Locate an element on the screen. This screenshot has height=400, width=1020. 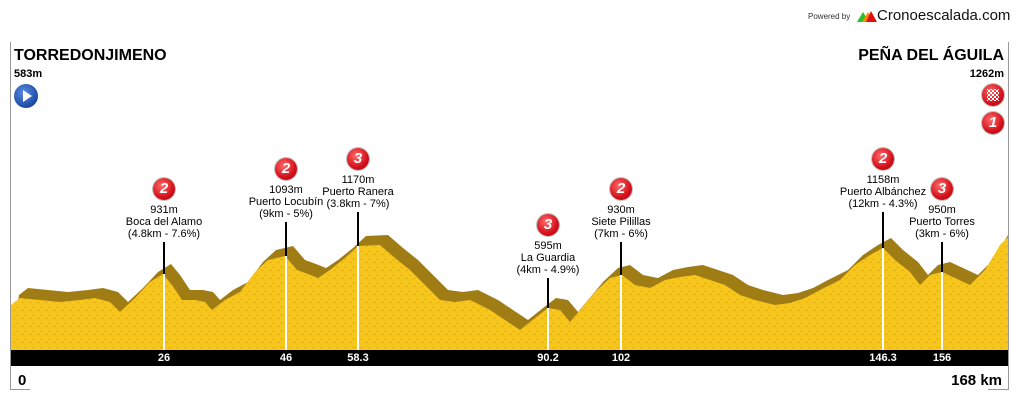
climb-label: 1093m Puerto Locubín (9km - 5%) is located at coordinates (286, 202).